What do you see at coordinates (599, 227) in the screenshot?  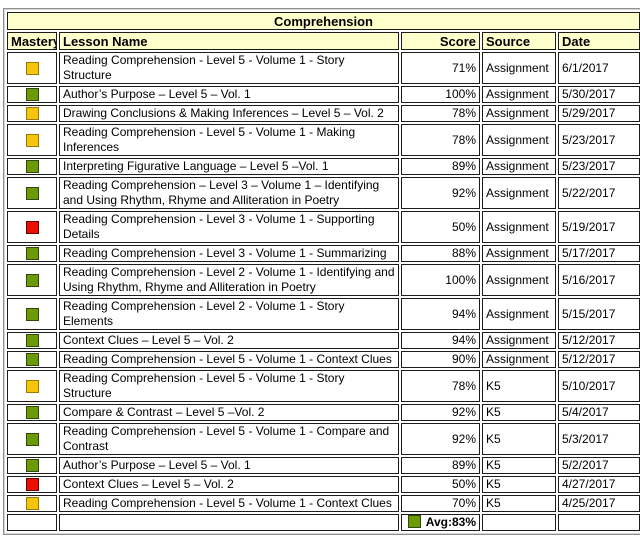 I see `date-cell: 5/19/2017` at bounding box center [599, 227].